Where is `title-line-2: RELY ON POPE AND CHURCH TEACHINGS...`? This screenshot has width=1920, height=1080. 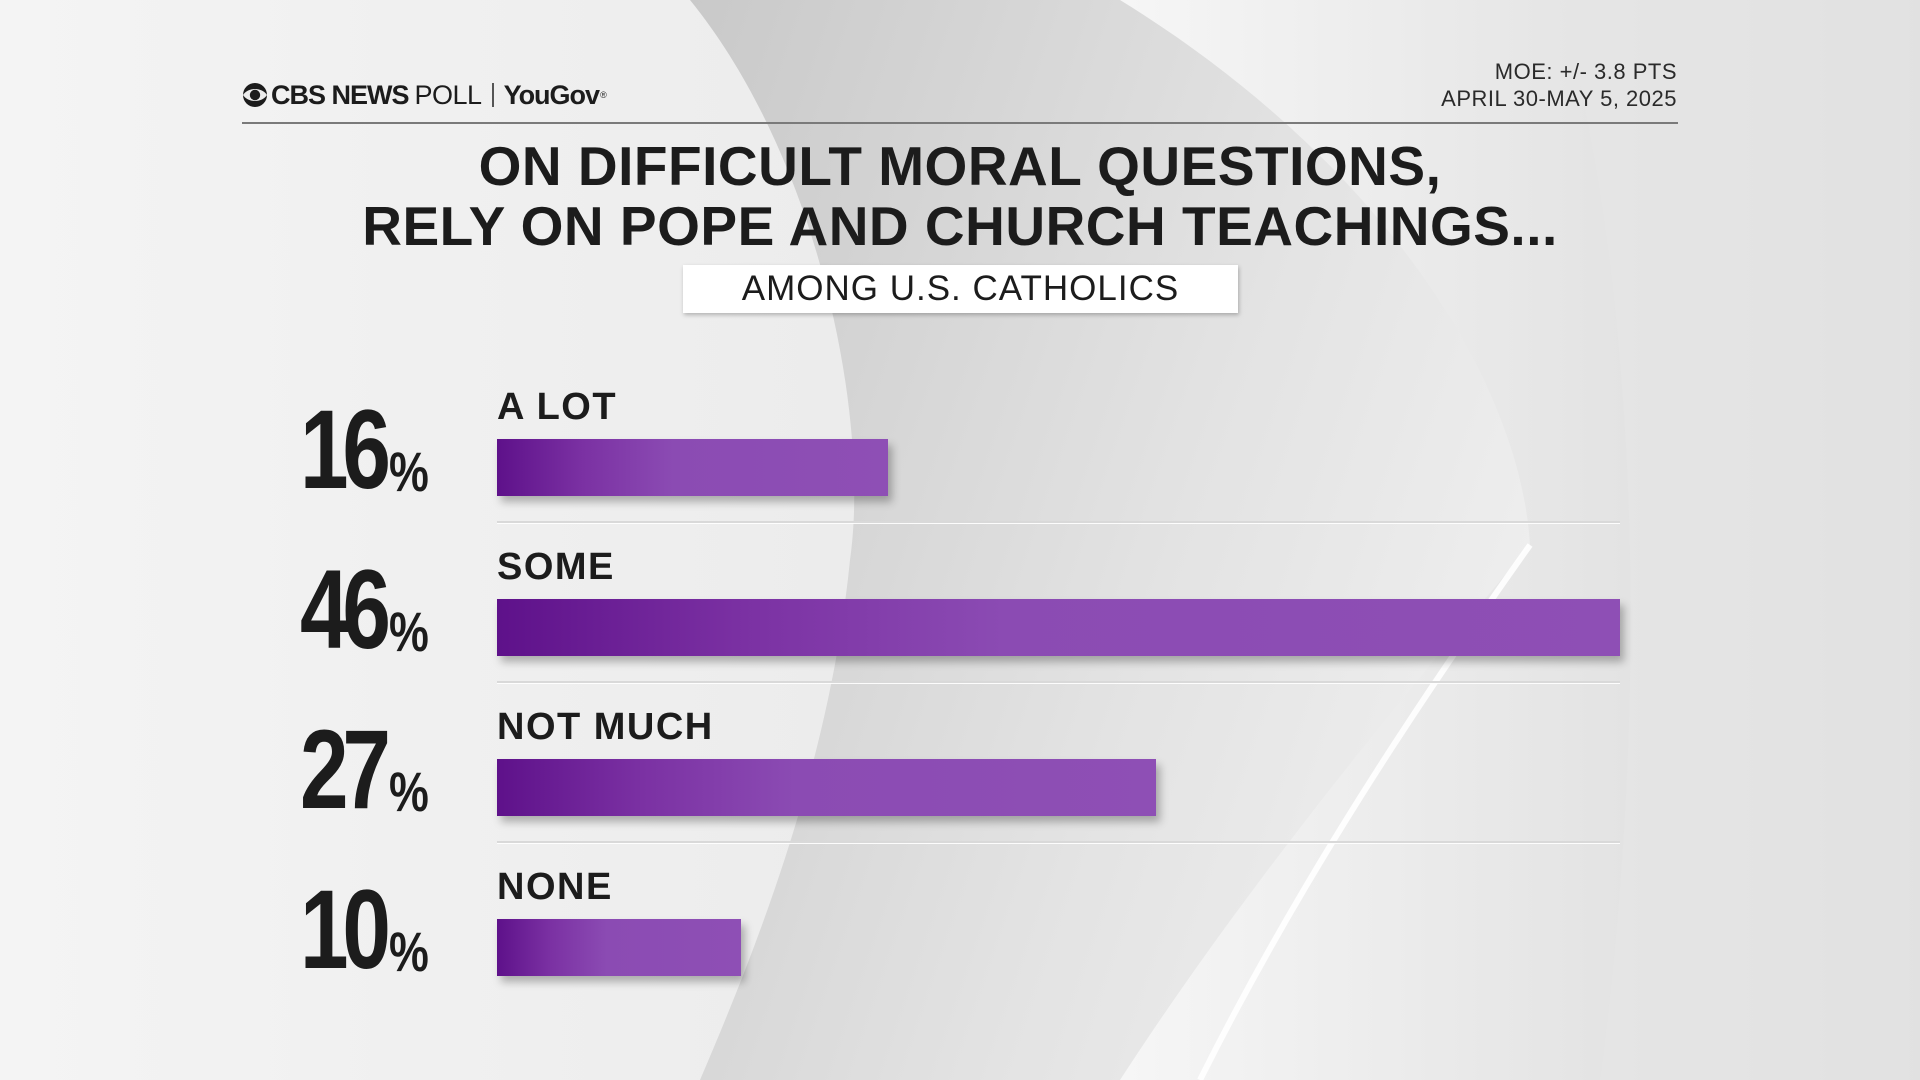 title-line-2: RELY ON POPE AND CHURCH TEACHINGS... is located at coordinates (960, 226).